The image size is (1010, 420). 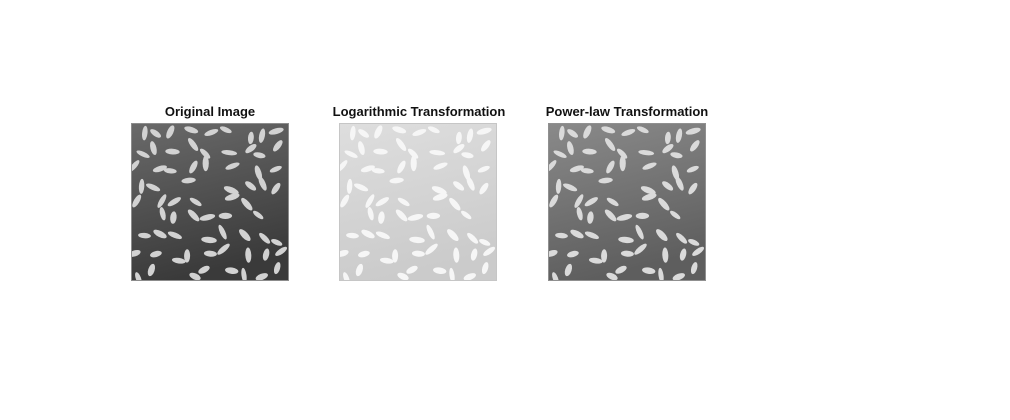 What do you see at coordinates (210, 111) in the screenshot?
I see `panel-title: Original Image` at bounding box center [210, 111].